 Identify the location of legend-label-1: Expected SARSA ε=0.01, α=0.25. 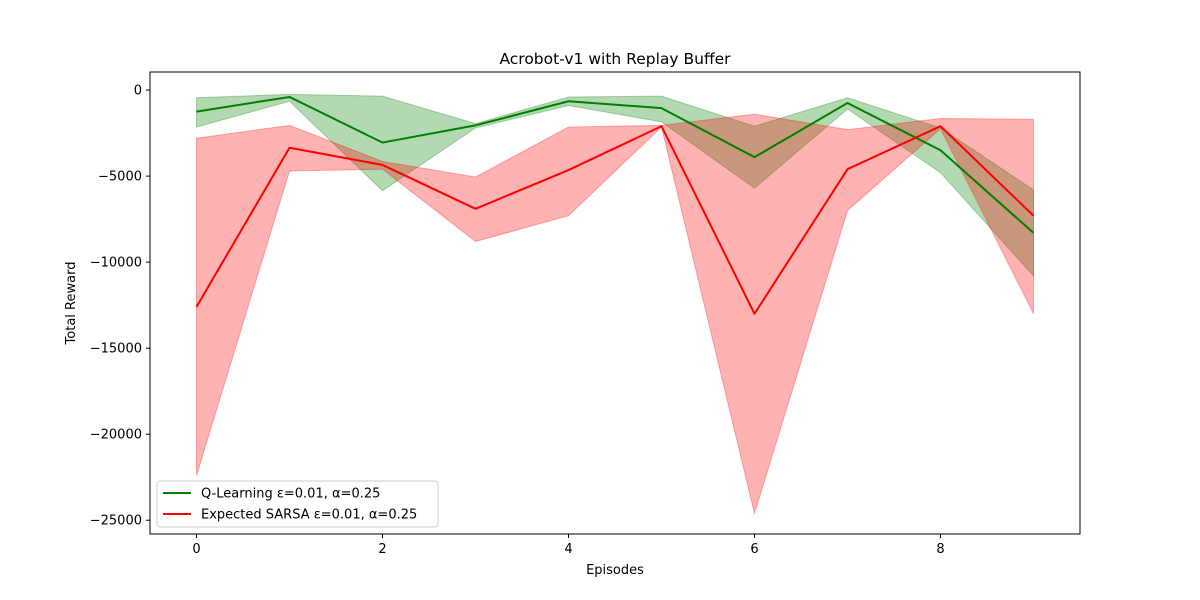
(309, 515).